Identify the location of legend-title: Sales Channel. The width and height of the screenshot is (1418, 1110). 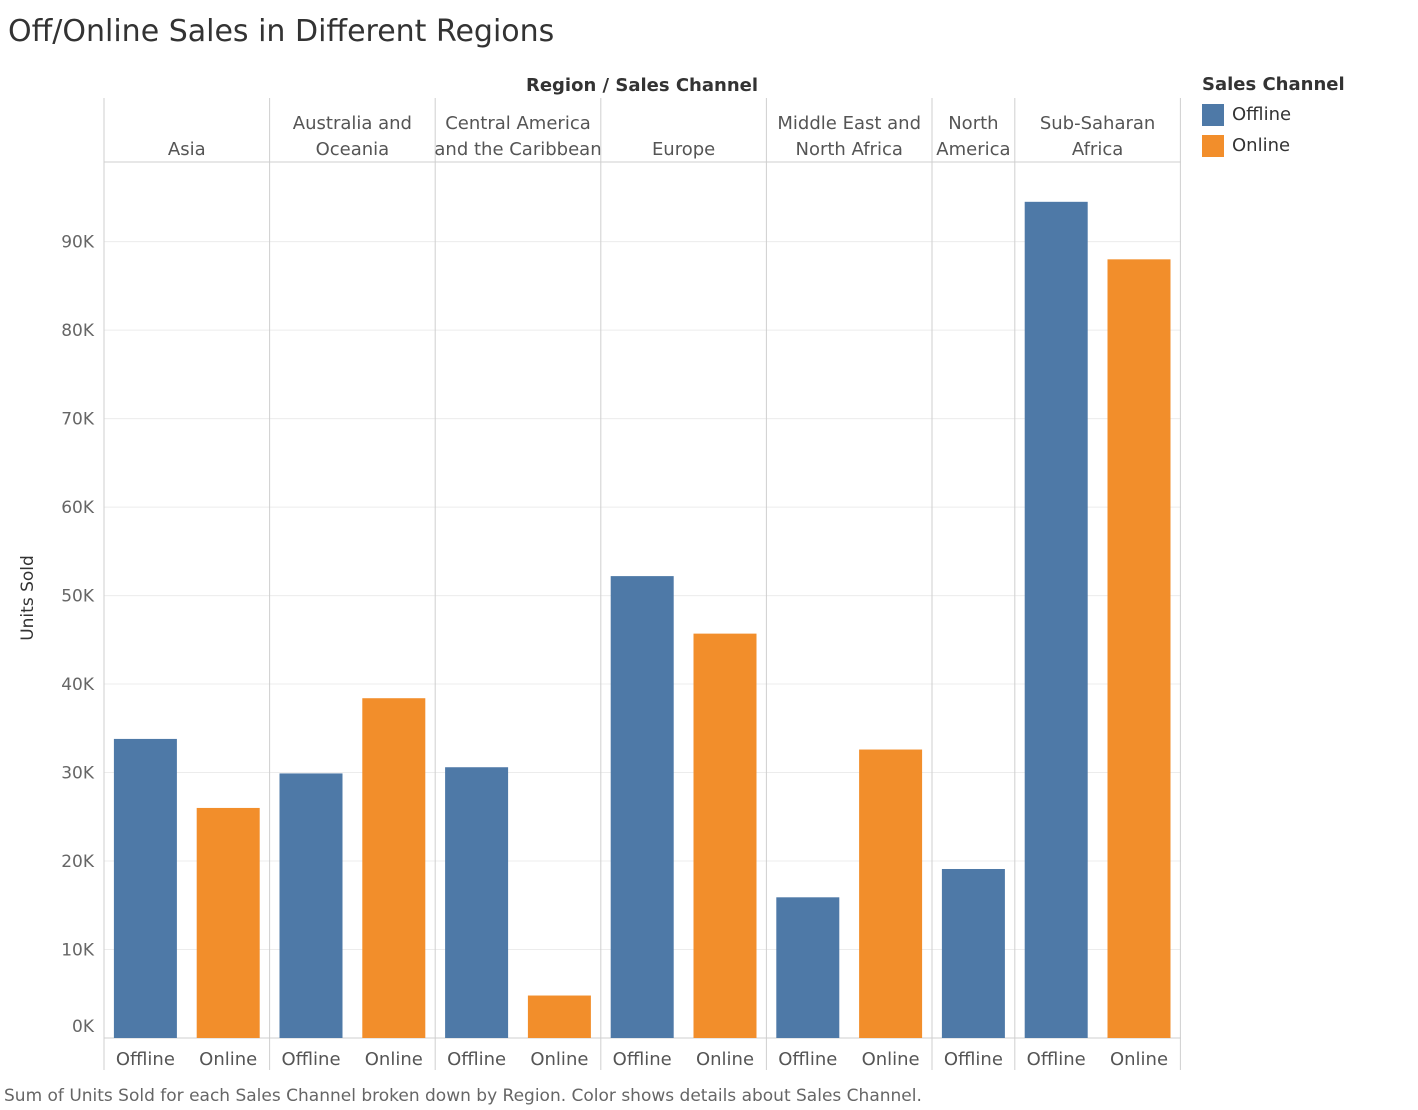
(1273, 84).